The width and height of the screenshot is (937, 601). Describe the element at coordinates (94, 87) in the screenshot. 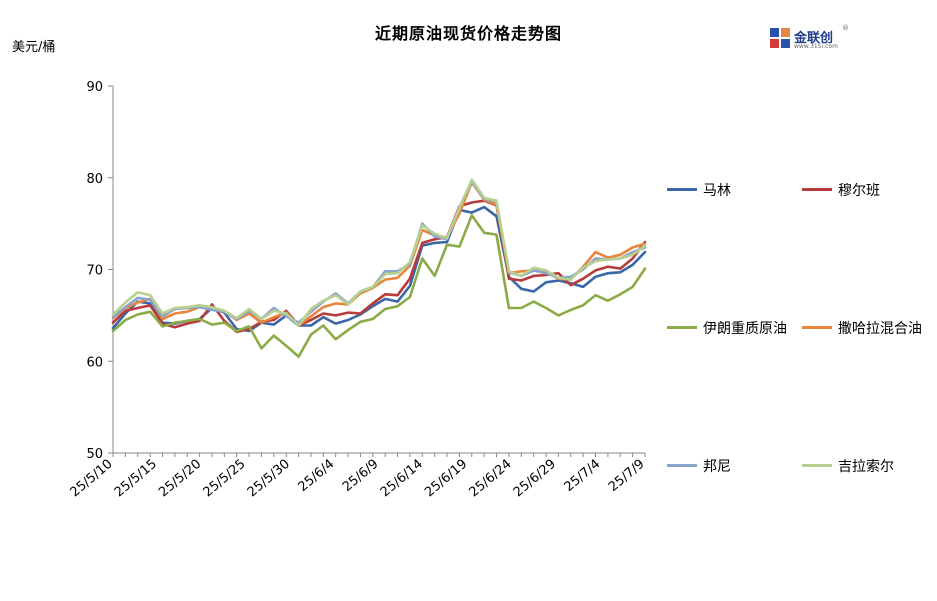

I see `y-tick-label: 90` at that location.